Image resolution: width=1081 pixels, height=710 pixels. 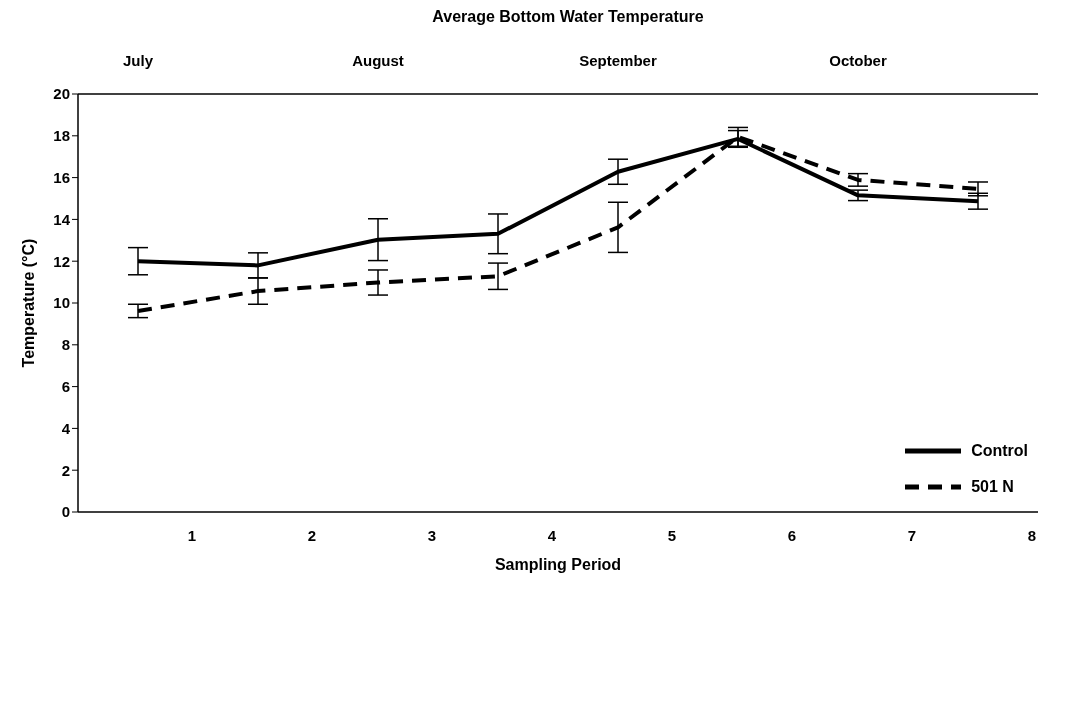 What do you see at coordinates (66, 428) in the screenshot?
I see `y-tick-label: 4` at bounding box center [66, 428].